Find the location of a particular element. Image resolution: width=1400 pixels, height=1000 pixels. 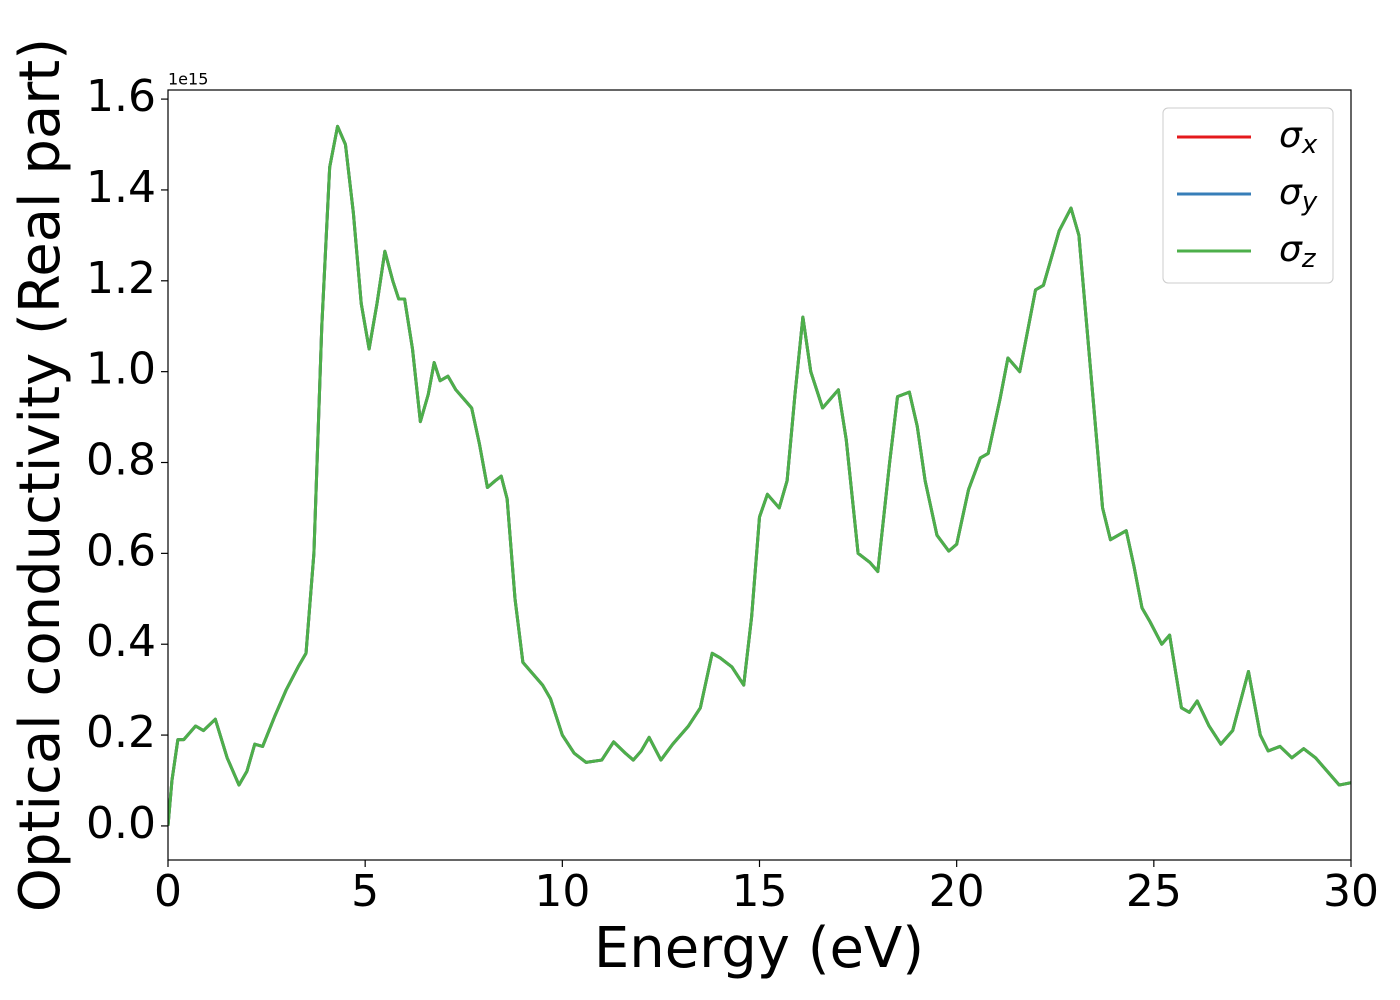

x-tick-label: 15 is located at coordinates (760, 891).